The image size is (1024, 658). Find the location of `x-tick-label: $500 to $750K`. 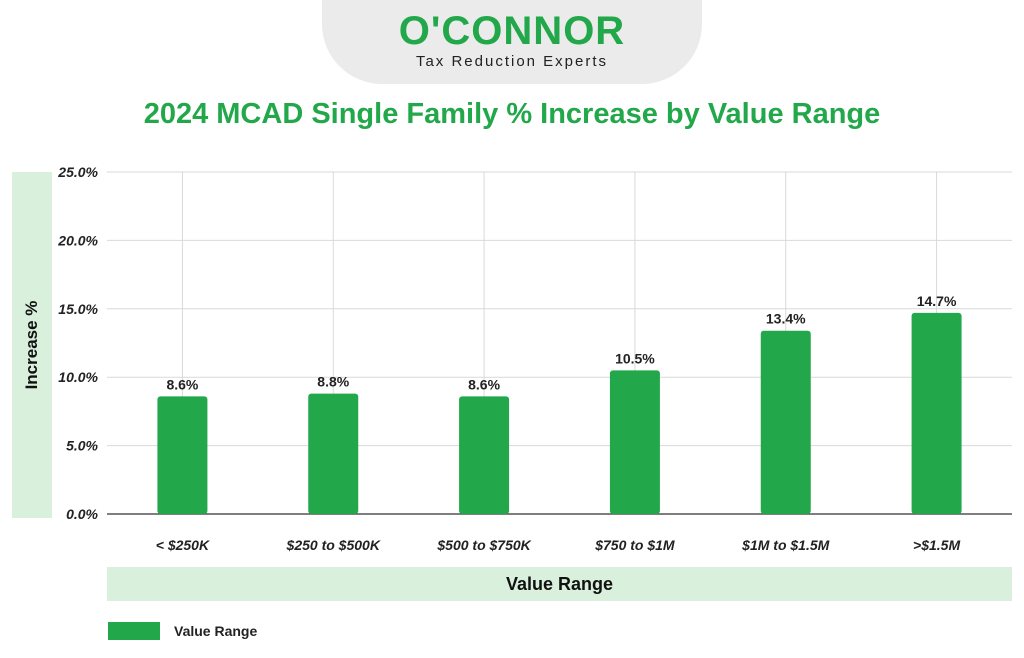

x-tick-label: $500 to $750K is located at coordinates (483, 545).